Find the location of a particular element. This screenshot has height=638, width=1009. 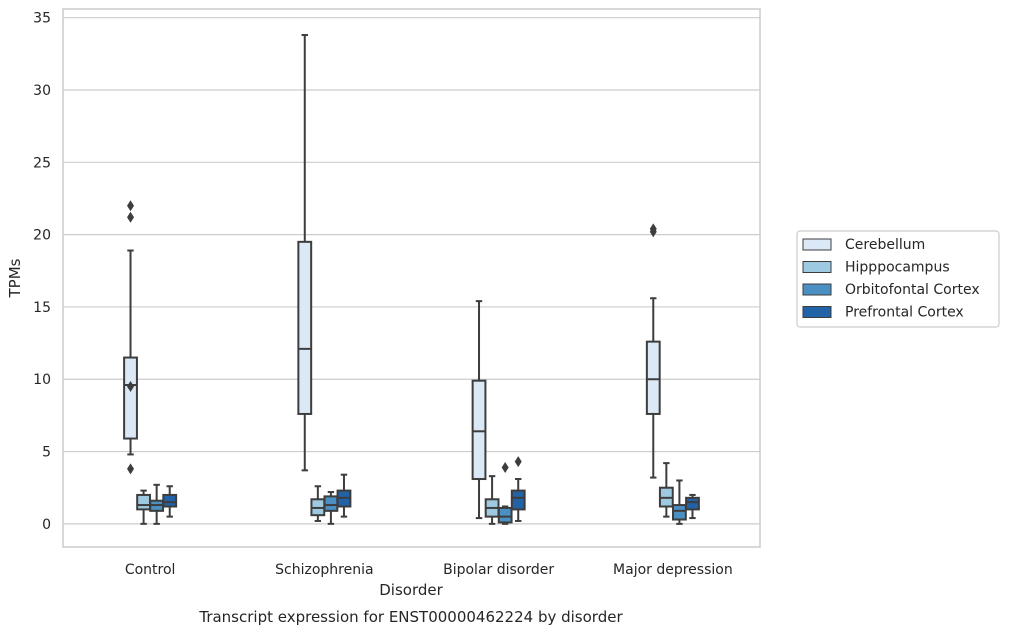

y-tick-label: 10 is located at coordinates (42, 380).